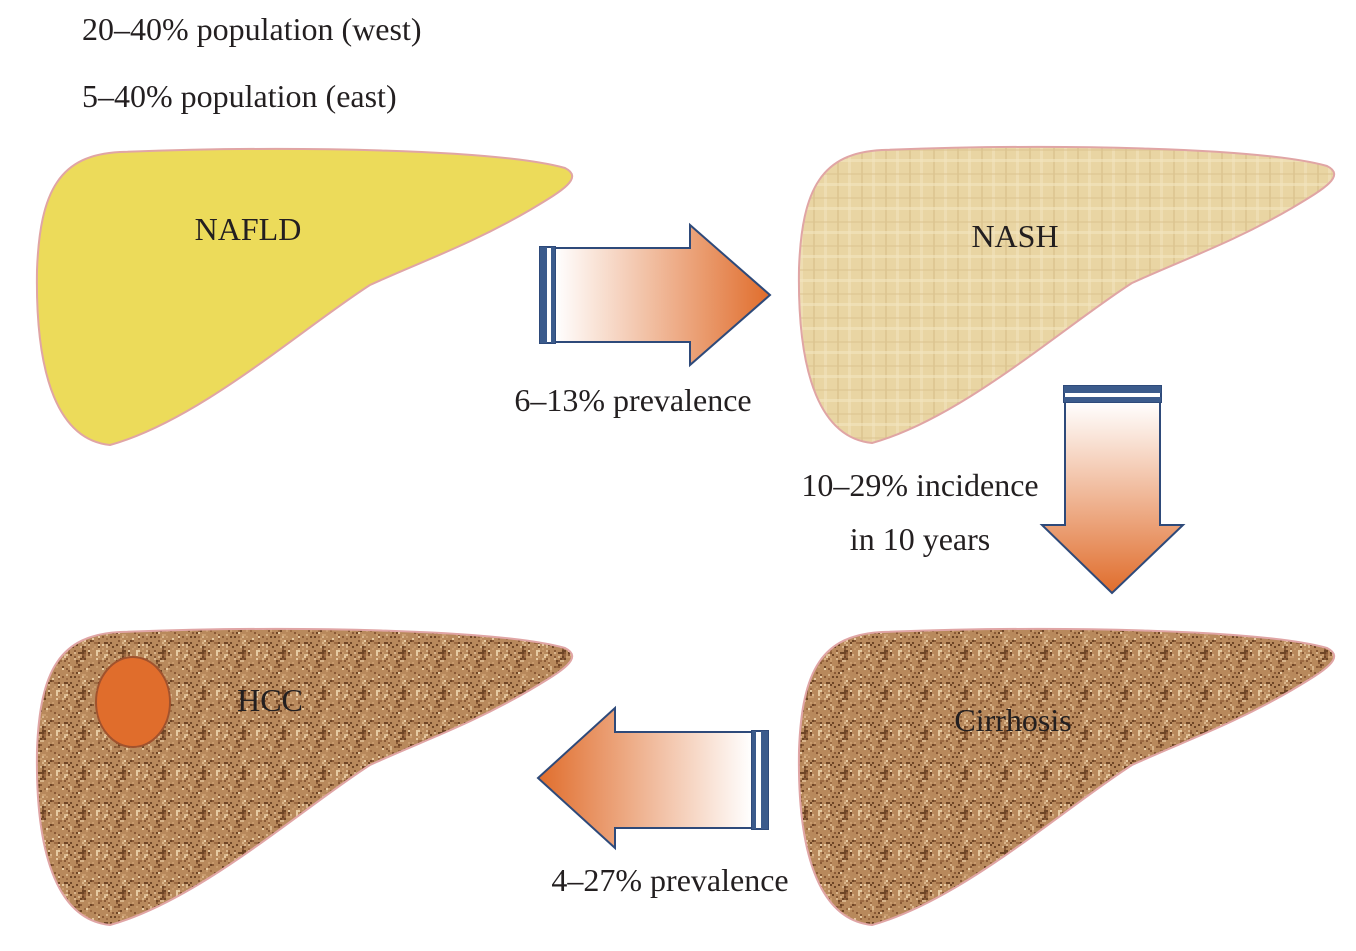  Describe the element at coordinates (270, 700) in the screenshot. I see `node-label: HCC` at that location.